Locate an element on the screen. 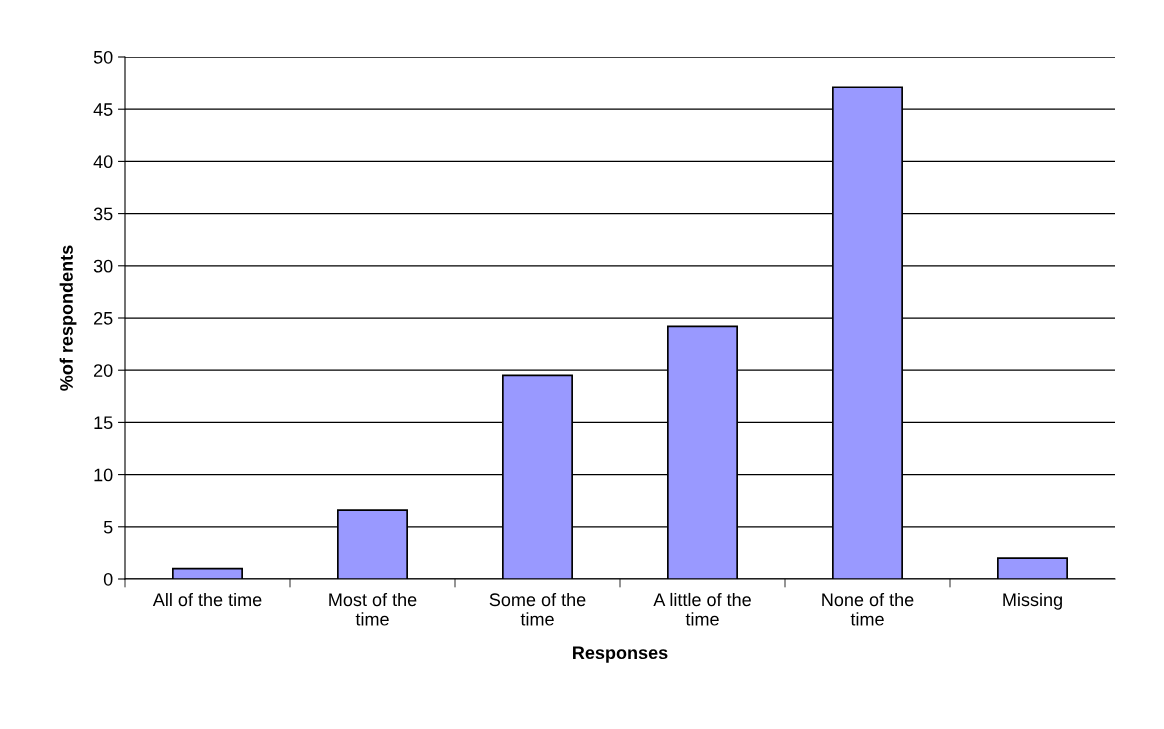  x-axis-title: Responses is located at coordinates (620, 654).